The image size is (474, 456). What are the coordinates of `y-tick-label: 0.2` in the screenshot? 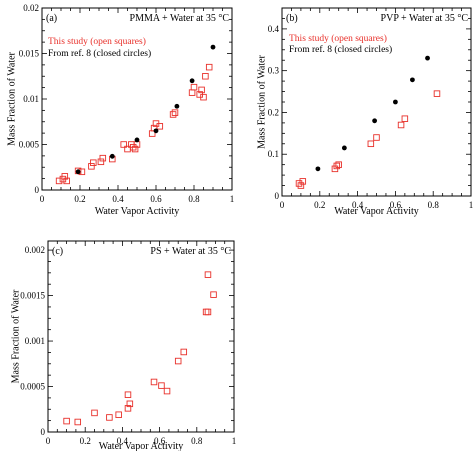 It's located at (273, 112).